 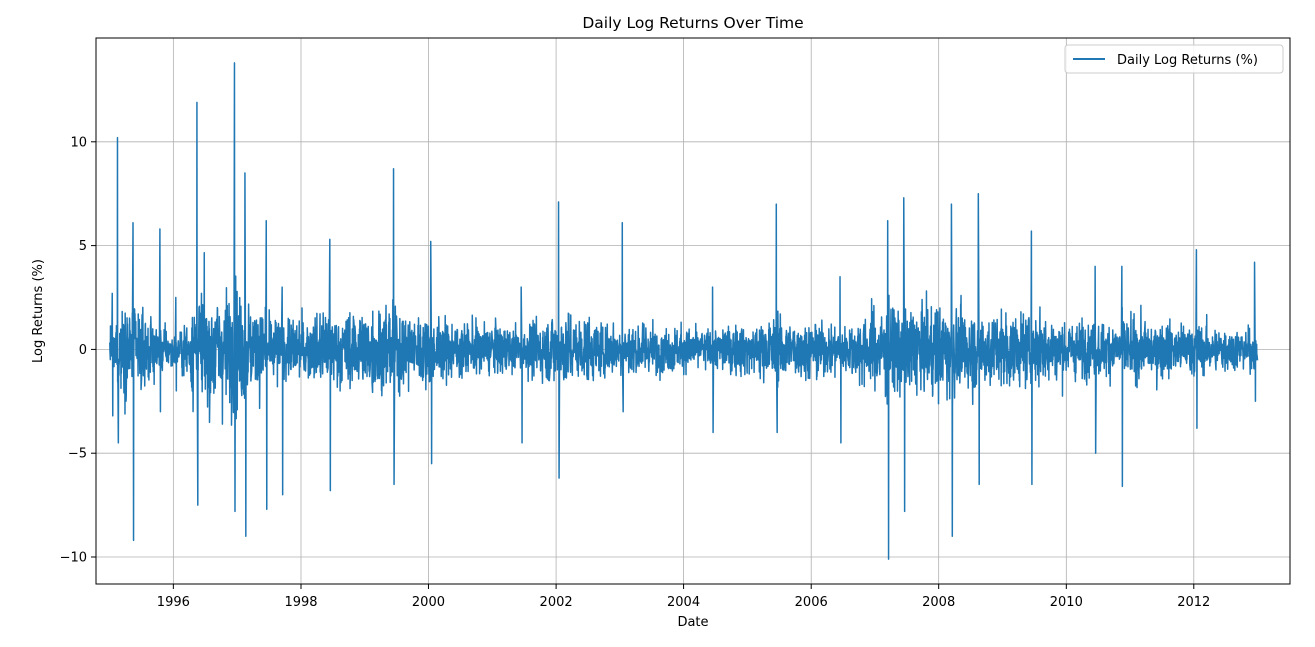 What do you see at coordinates (938, 602) in the screenshot?
I see `x-tick-label: 2008` at bounding box center [938, 602].